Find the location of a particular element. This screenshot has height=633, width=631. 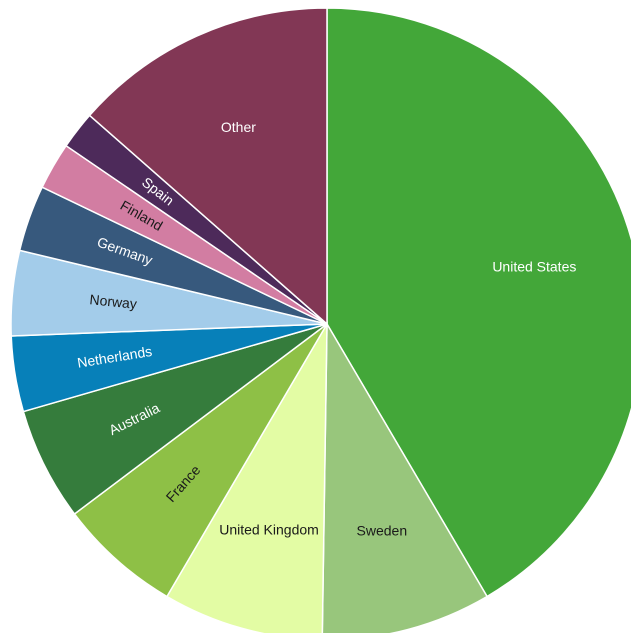

pie-label-united-states: United States is located at coordinates (534, 266).